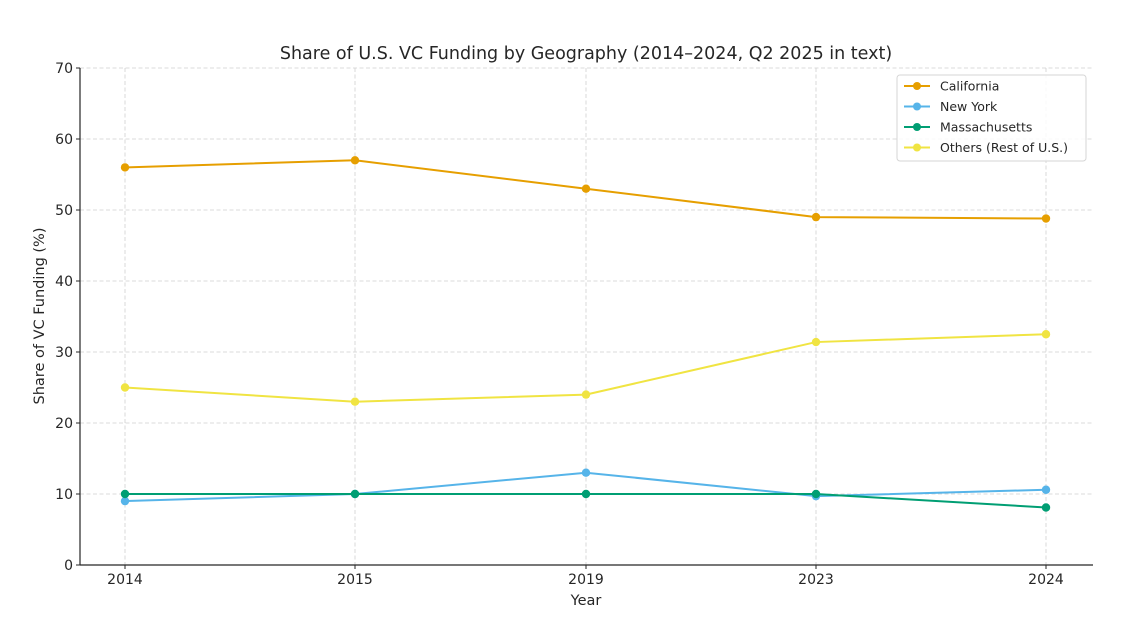  What do you see at coordinates (64, 69) in the screenshot?
I see `y-tick-label: 70` at bounding box center [64, 69].